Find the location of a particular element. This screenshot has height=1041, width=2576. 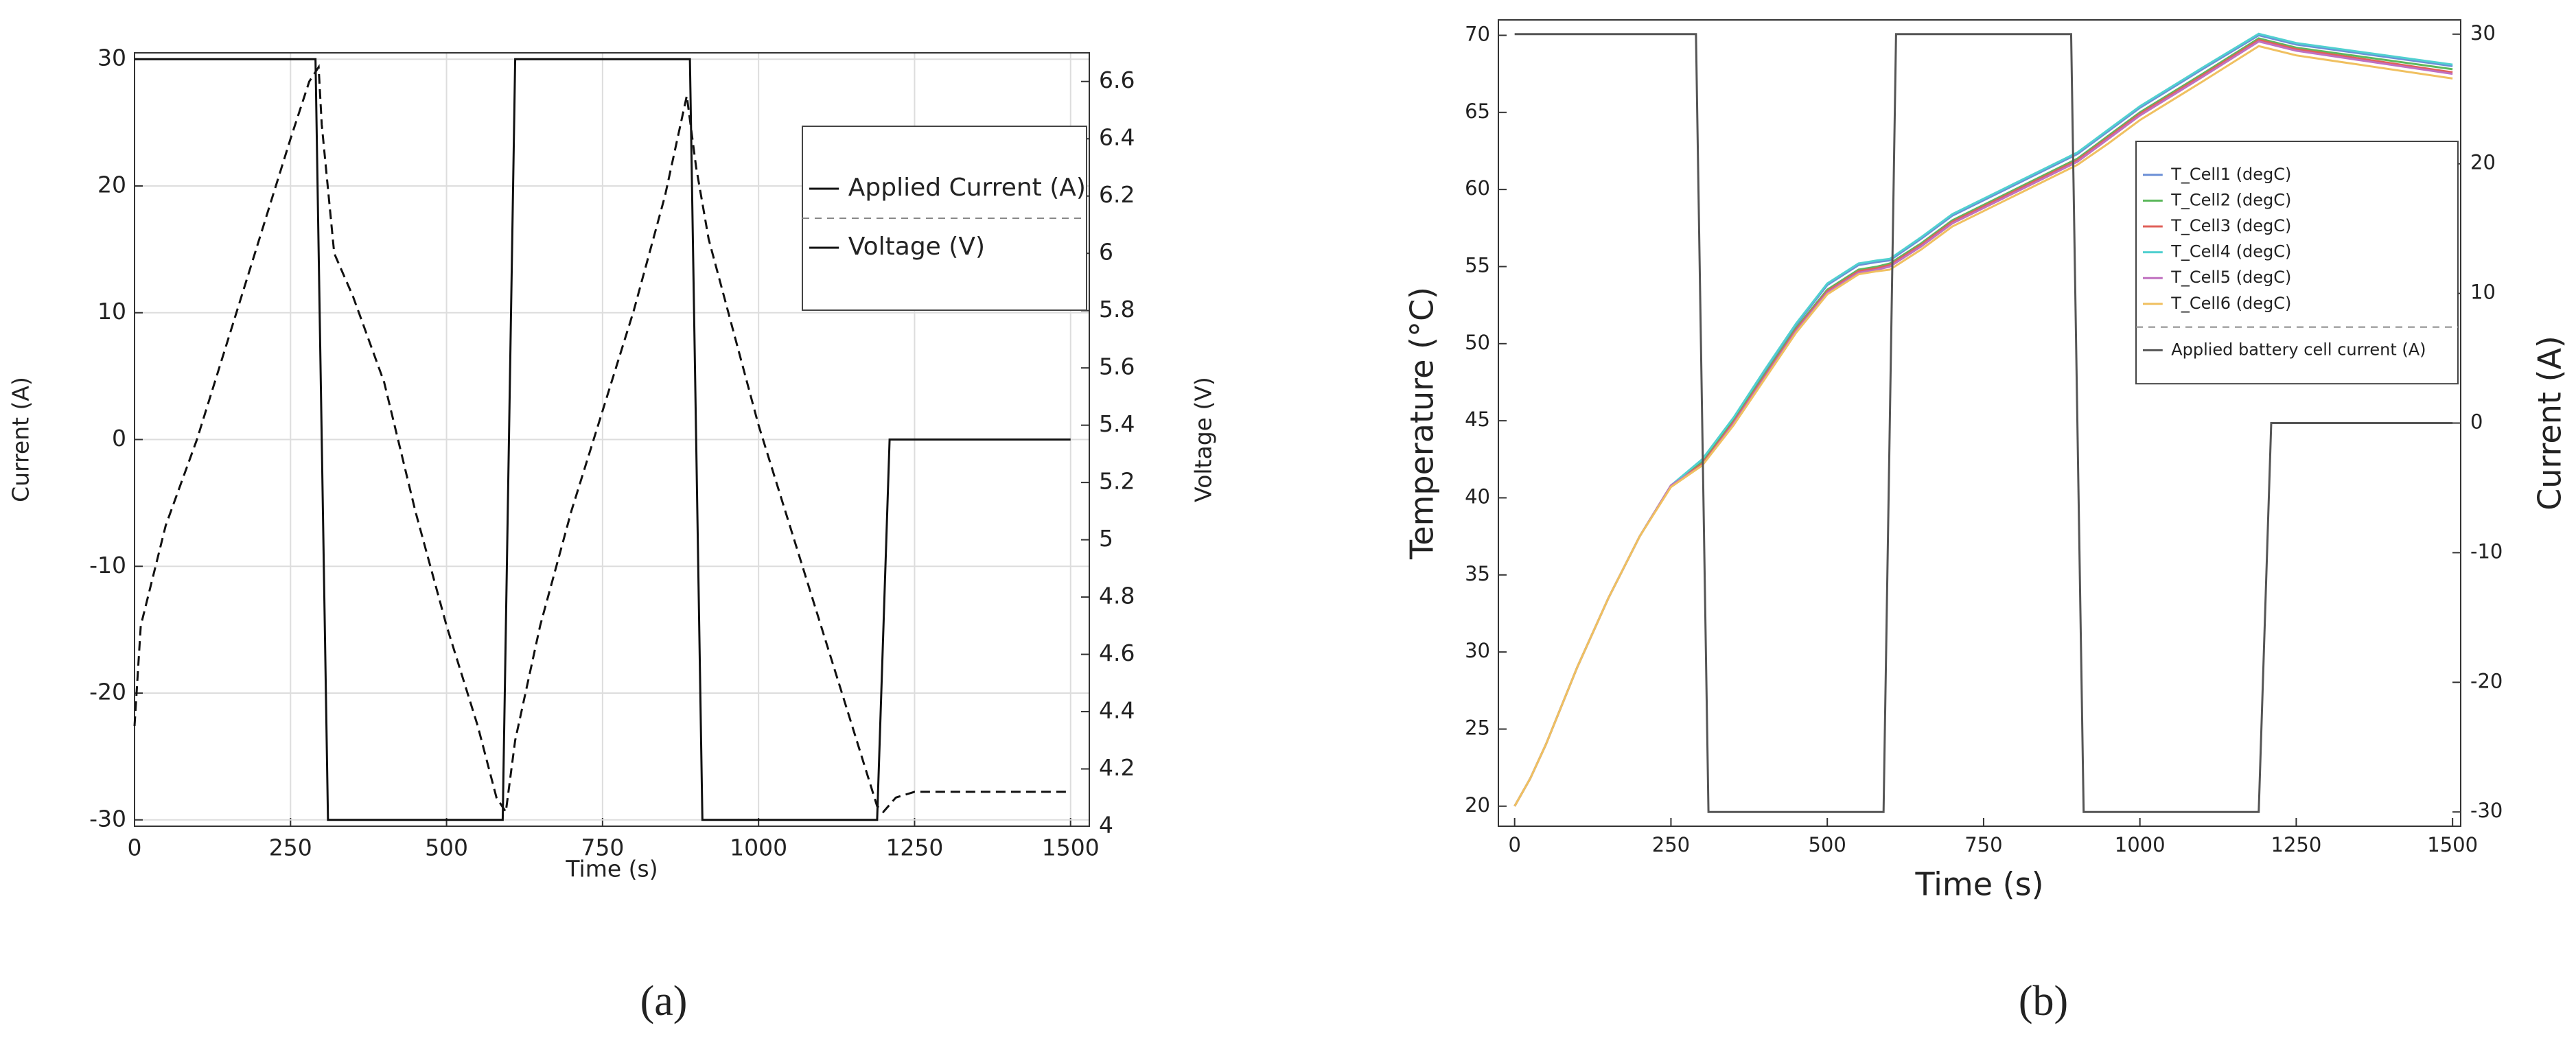

legend-label: T_Cell3 (degC) is located at coordinates (2230, 225).